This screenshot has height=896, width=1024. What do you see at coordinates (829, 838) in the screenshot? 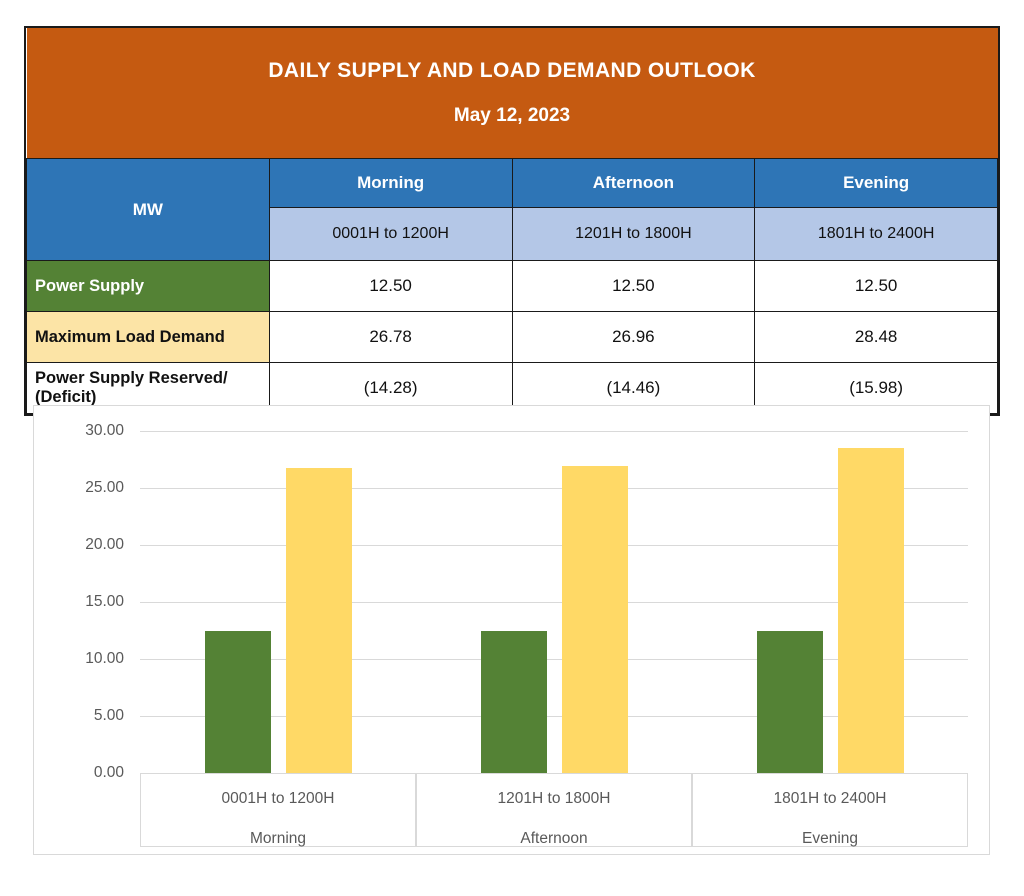
I see `x-axis-period-label: Evening` at bounding box center [829, 838].